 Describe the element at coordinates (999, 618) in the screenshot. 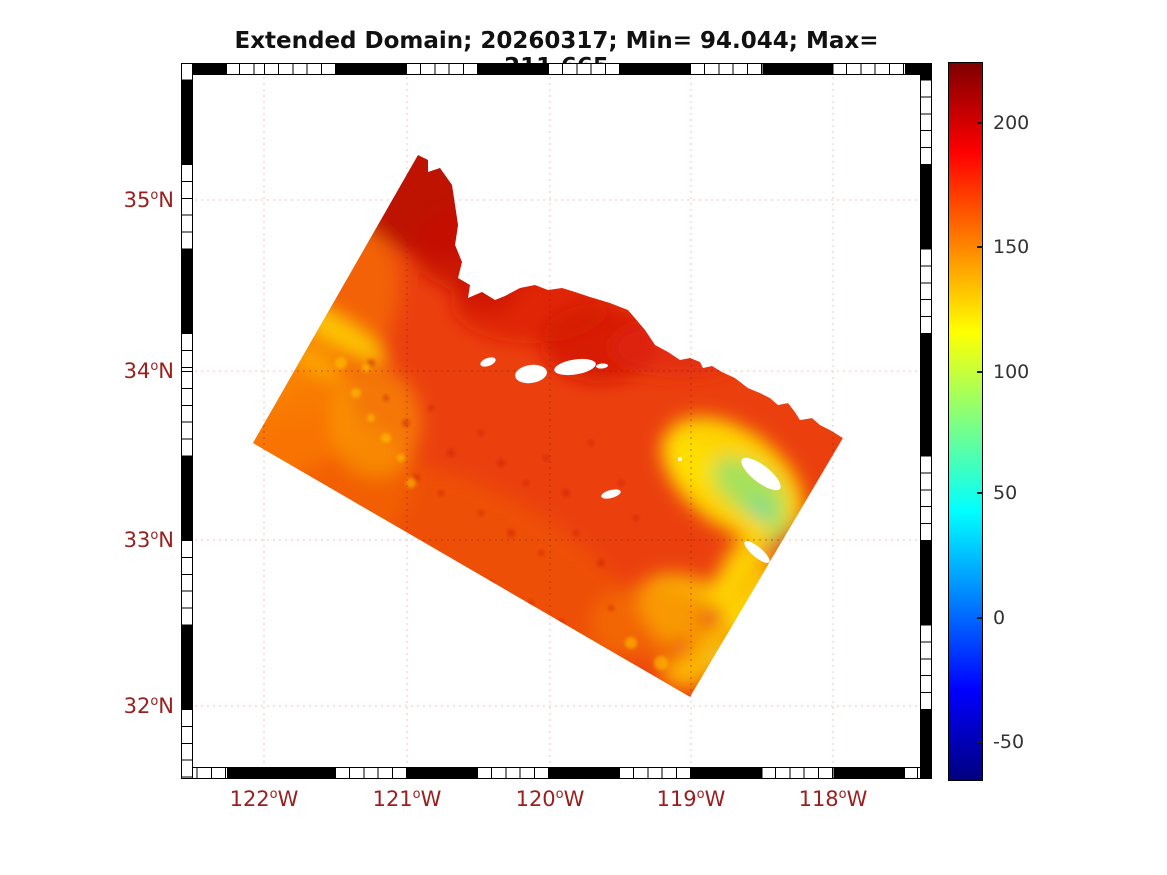

I see `colorbar-tick-label: 0` at that location.